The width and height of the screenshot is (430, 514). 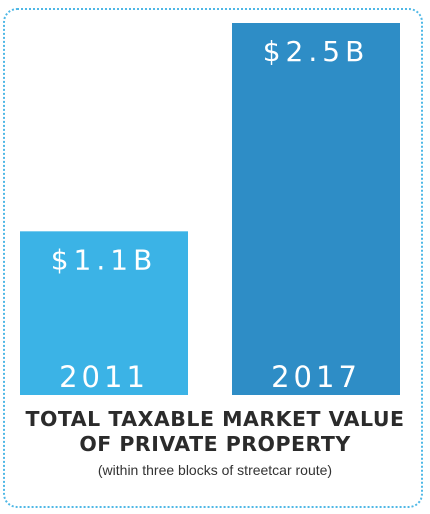 I want to click on chart-subtitle: (within three blocks of streetcar route), so click(x=215, y=470).